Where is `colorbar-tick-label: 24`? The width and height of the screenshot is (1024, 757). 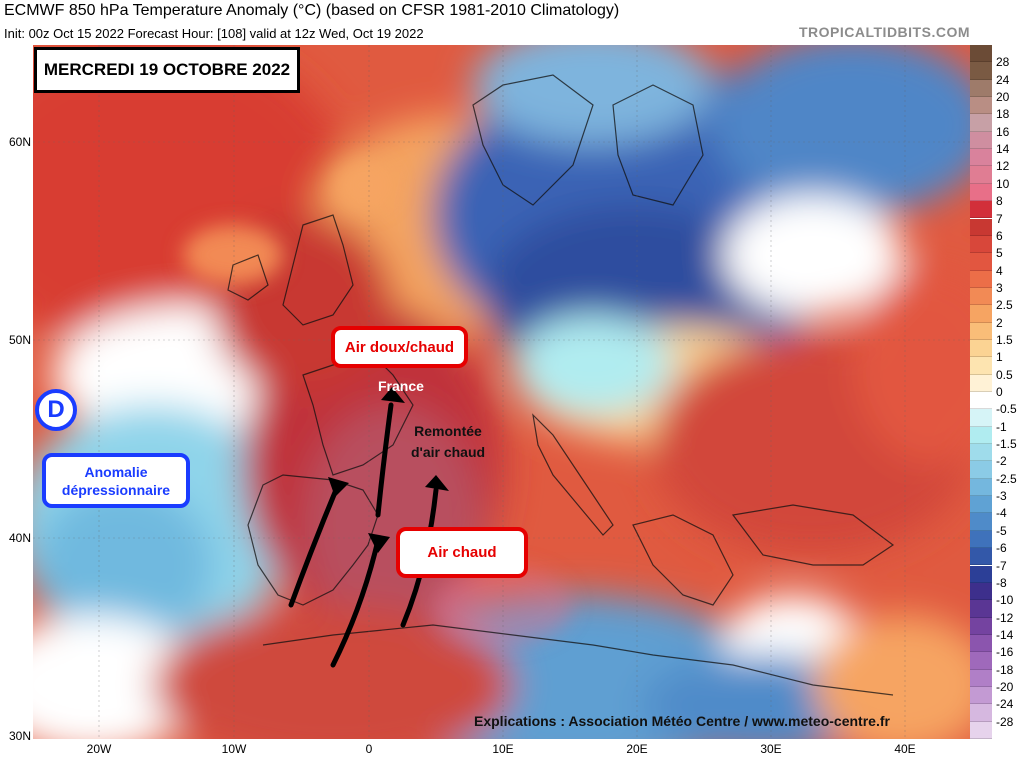 colorbar-tick-label: 24 is located at coordinates (1003, 79).